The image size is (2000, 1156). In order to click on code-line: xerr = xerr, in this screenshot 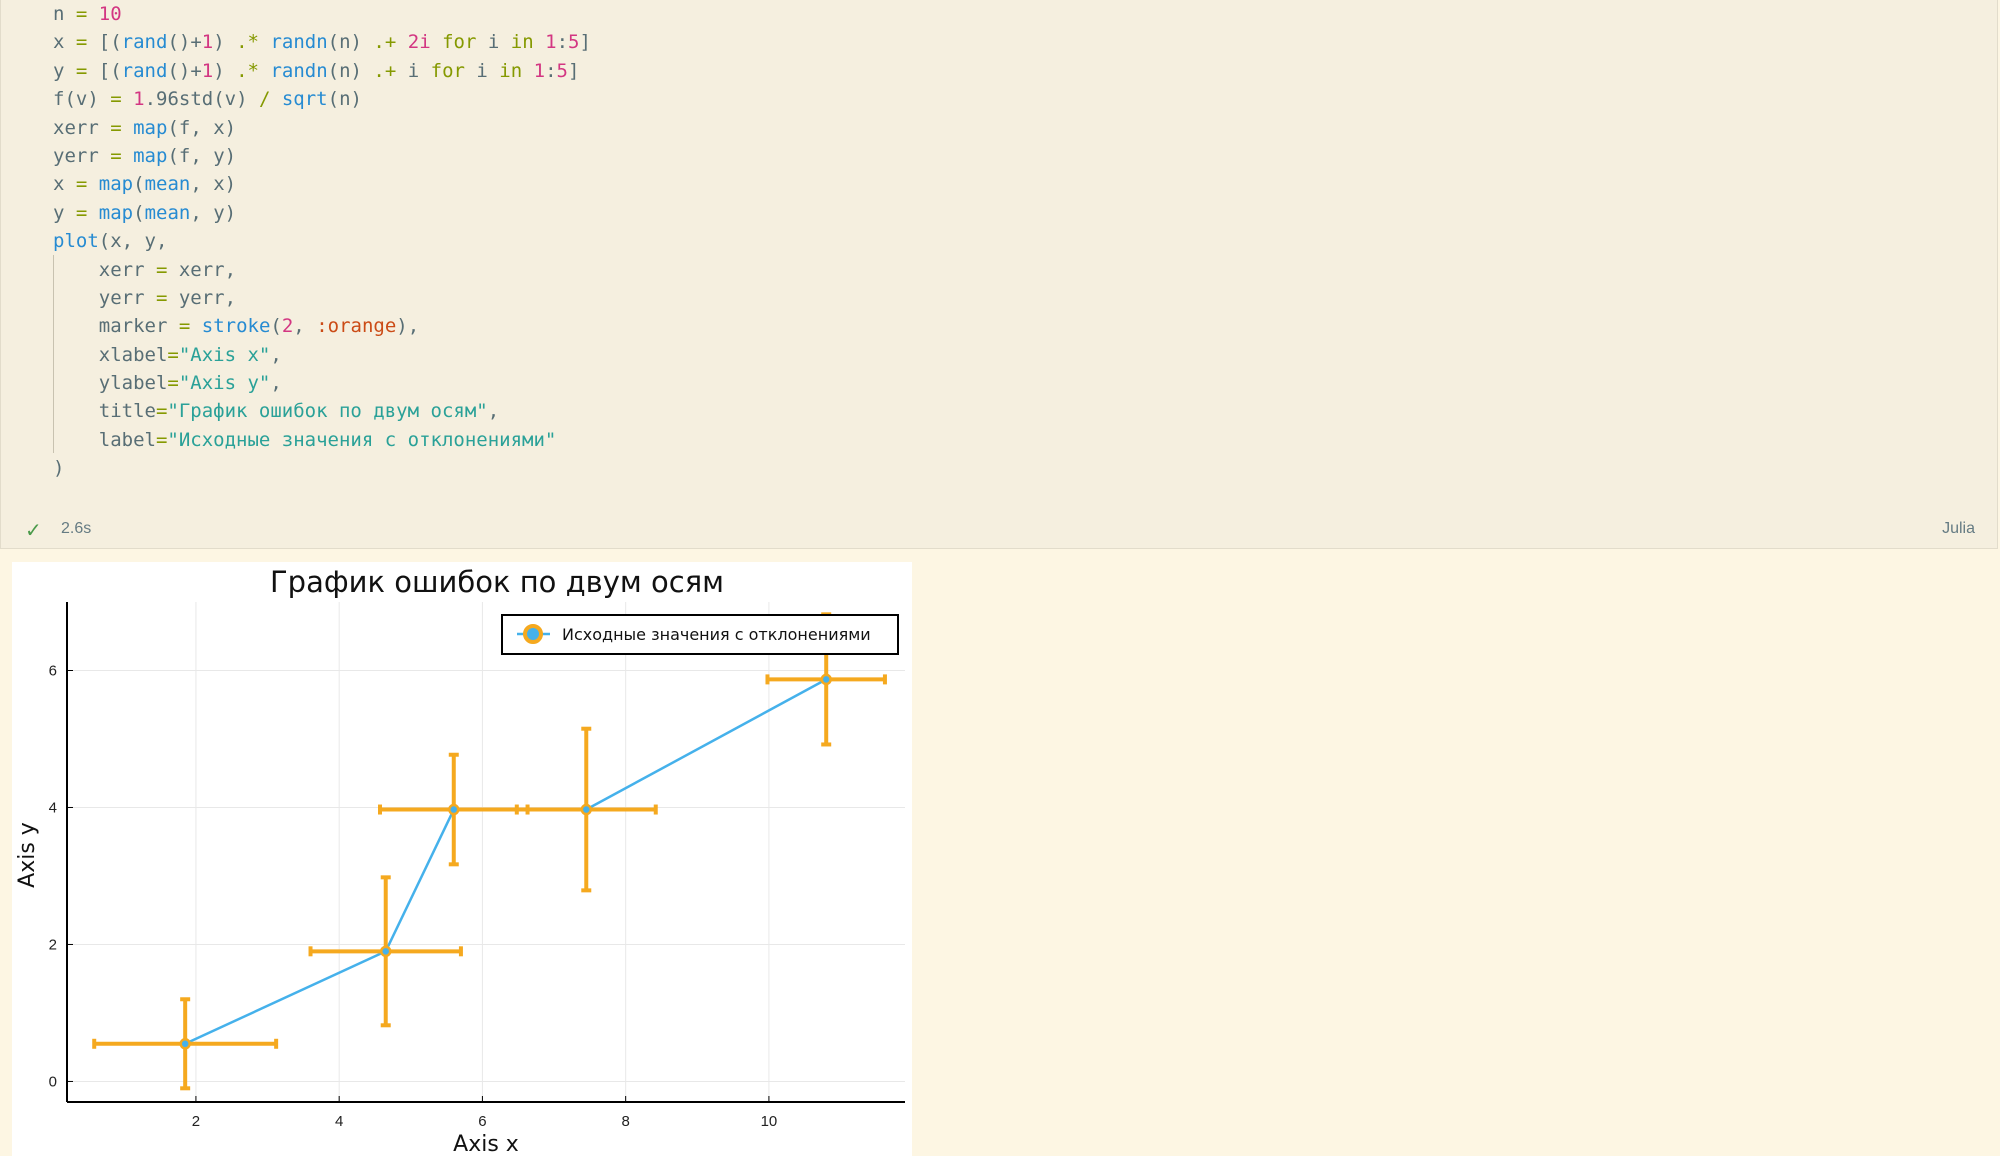, I will do `click(322, 270)`.